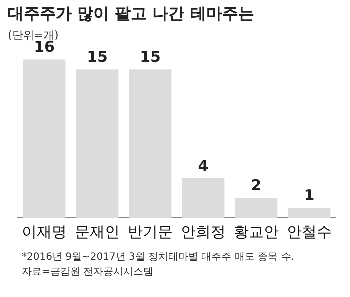 Image resolution: width=350 pixels, height=297 pixels. What do you see at coordinates (88, 273) in the screenshot?
I see `text: 자료=금감원 전자공시시스템` at bounding box center [88, 273].